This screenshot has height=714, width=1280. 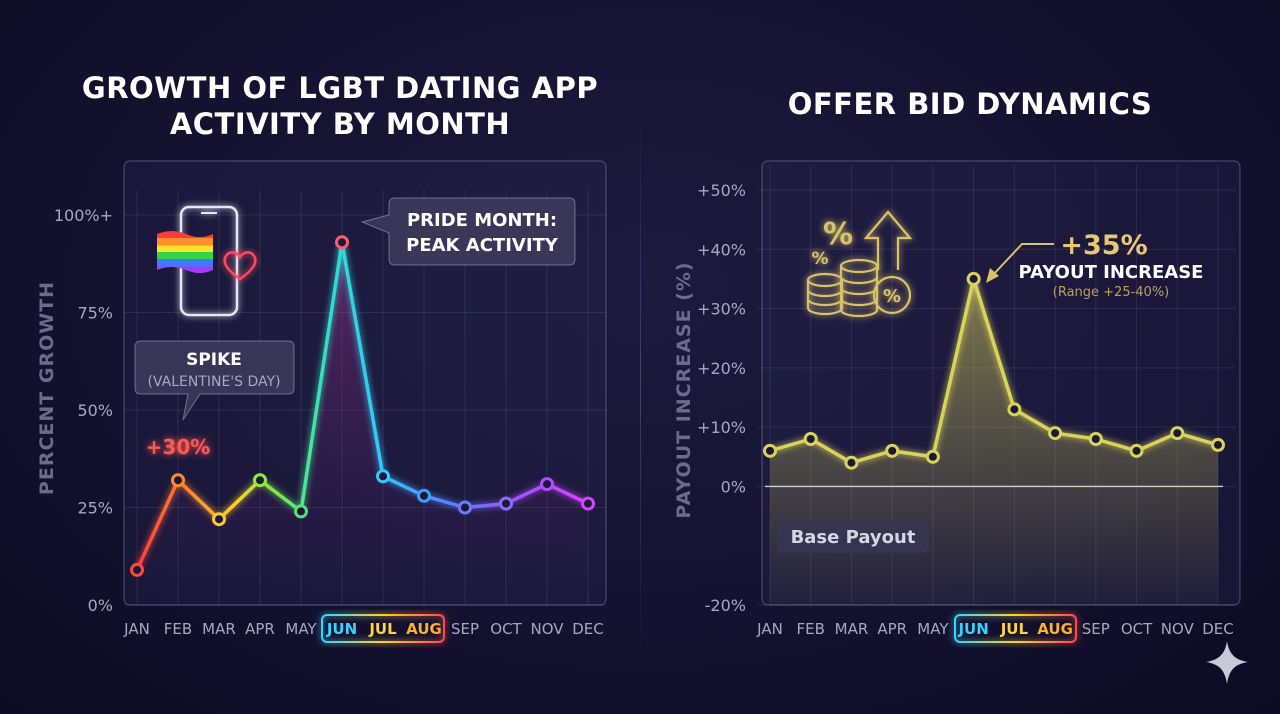 I want to click on right-x-ticks: JAN FEB MAR APR MAY JUN JUL AUG SEP OCT NOV DEC, so click(x=995, y=629).